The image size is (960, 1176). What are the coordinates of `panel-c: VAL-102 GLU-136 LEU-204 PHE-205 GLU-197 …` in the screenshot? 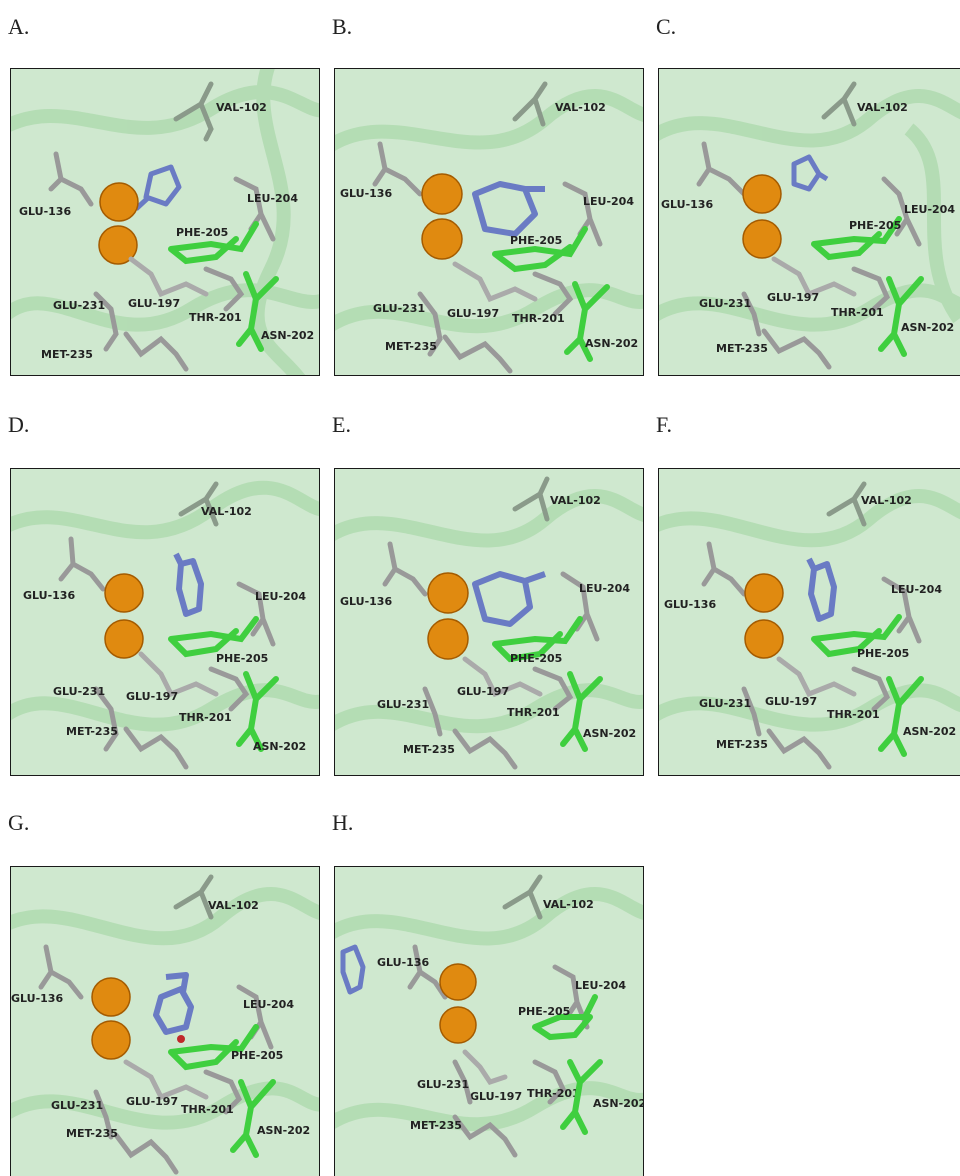 It's located at (809, 222).